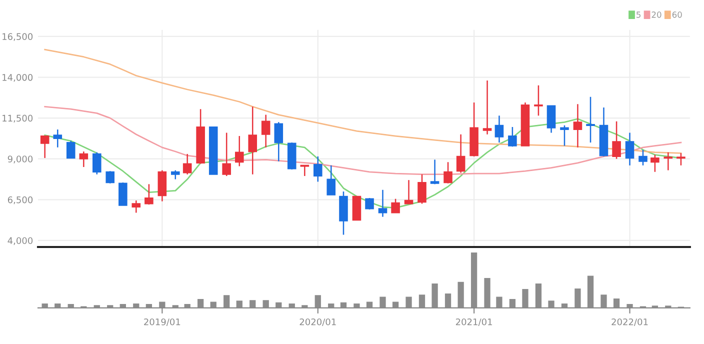 Image resolution: width=704 pixels, height=344 pixels. Describe the element at coordinates (17, 78) in the screenshot. I see `y-tick-label: 14,000` at that location.